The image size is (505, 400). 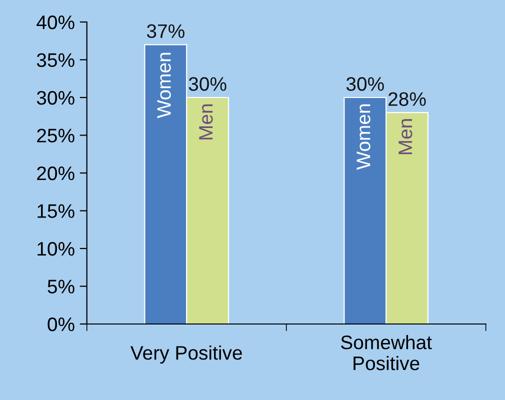 What do you see at coordinates (407, 99) in the screenshot?
I see `data-label: 28%` at bounding box center [407, 99].